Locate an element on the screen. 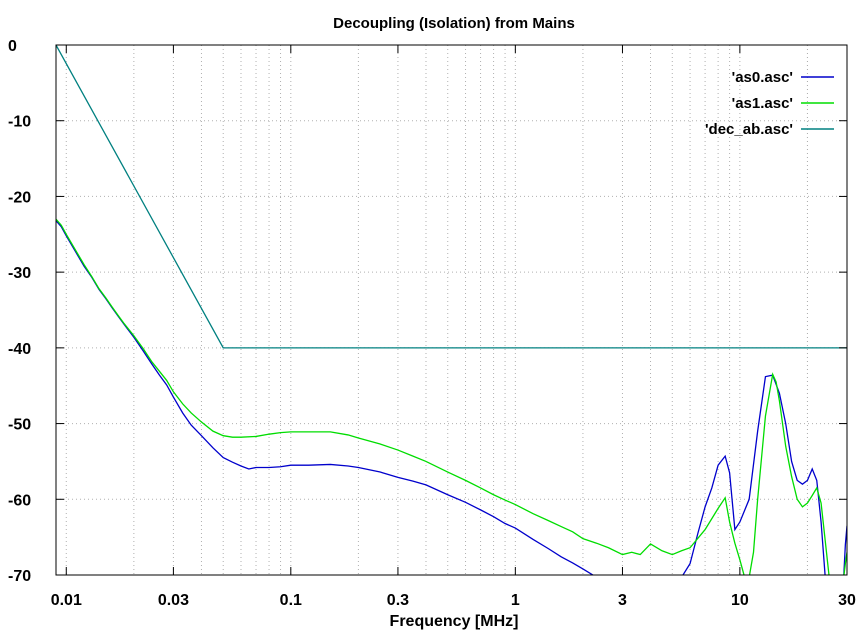 This screenshot has height=637, width=861. legend-label-2: 'dec_ab.asc' is located at coordinates (749, 129).